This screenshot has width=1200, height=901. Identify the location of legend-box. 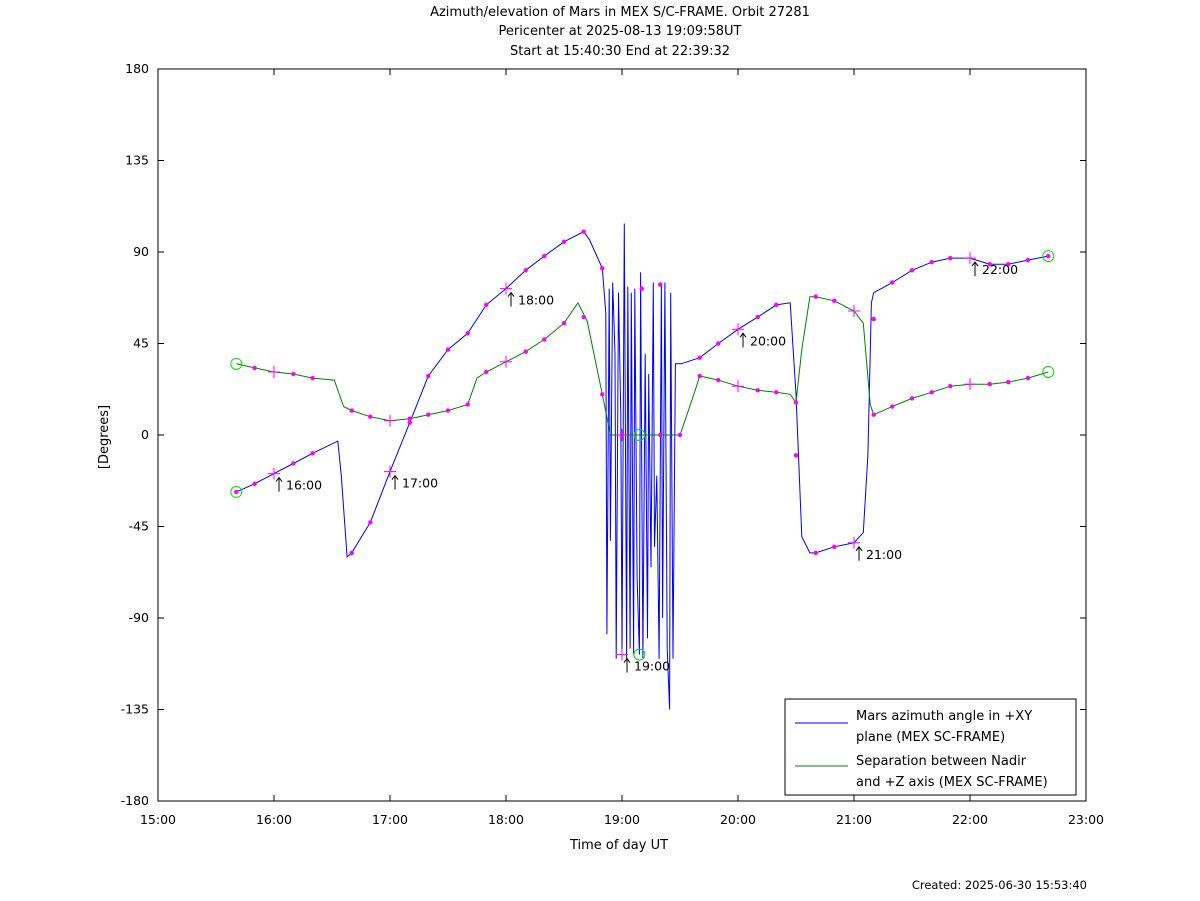
(930, 747).